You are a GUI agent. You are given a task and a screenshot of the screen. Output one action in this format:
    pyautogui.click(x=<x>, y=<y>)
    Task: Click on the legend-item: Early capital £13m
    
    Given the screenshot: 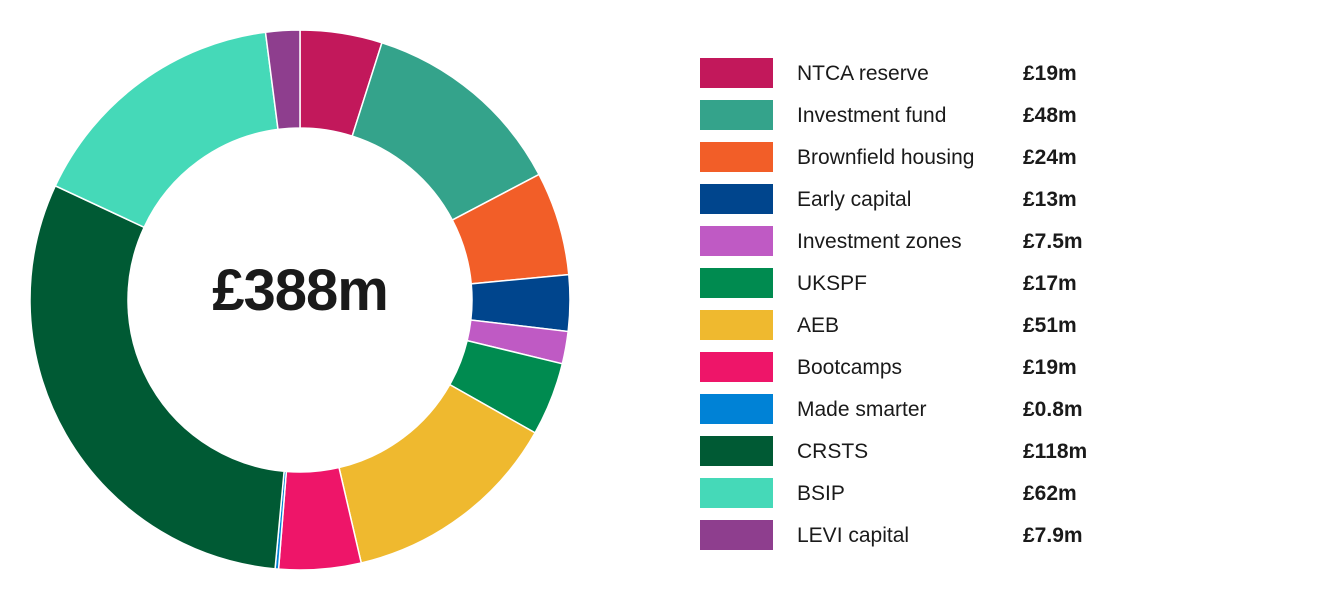 What is the action you would take?
    pyautogui.click(x=960, y=205)
    